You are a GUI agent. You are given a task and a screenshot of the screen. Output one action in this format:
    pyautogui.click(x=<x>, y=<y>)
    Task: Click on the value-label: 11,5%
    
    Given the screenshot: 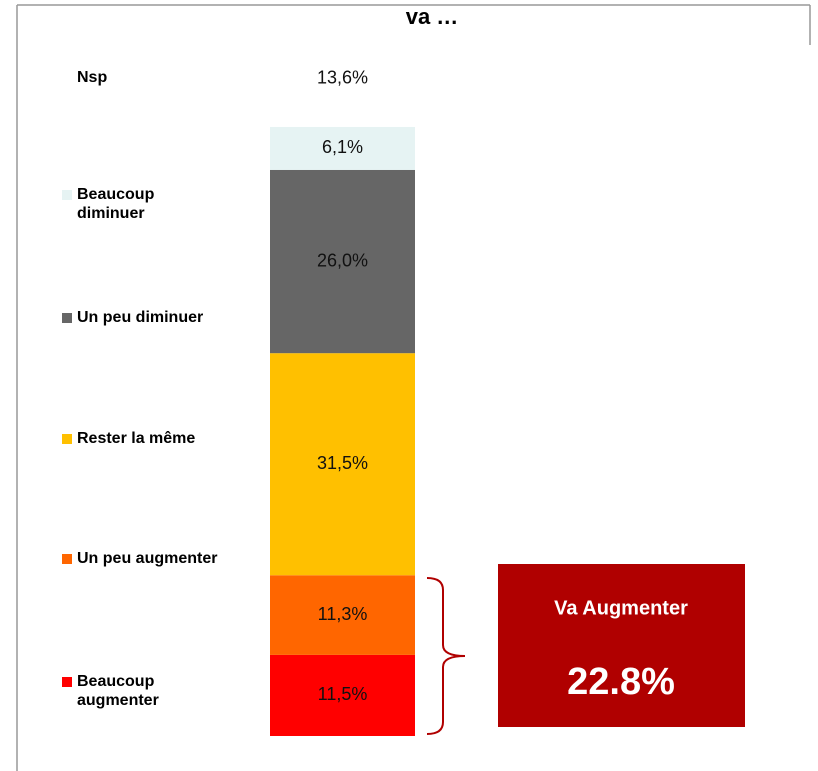 What is the action you would take?
    pyautogui.click(x=343, y=694)
    